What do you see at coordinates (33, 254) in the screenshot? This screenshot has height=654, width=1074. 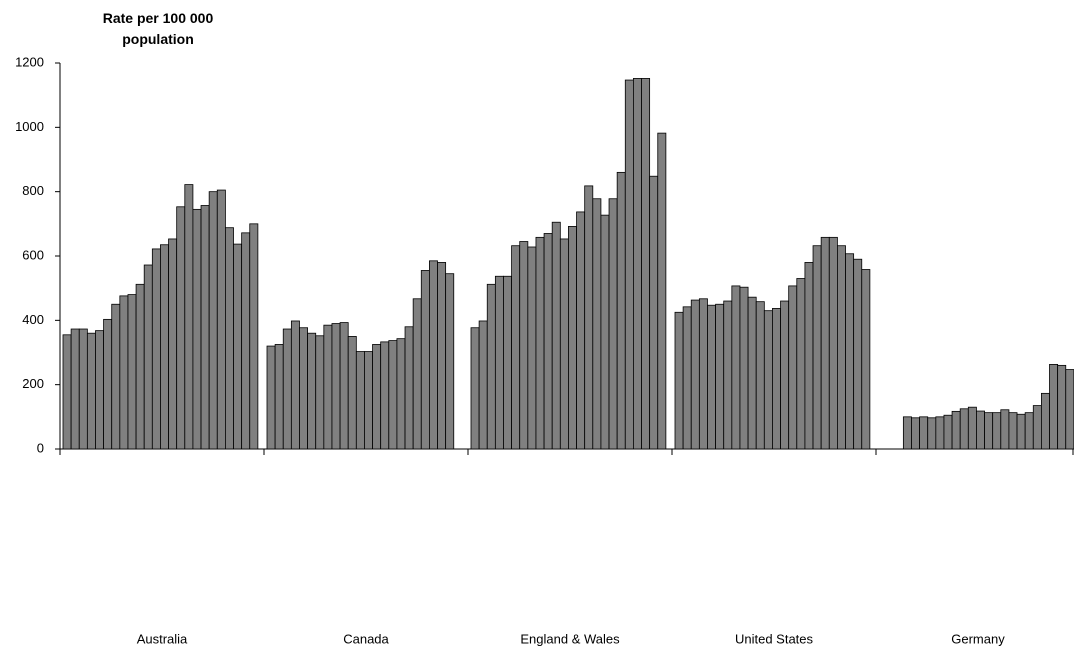 I see `y-tick-label: 600` at bounding box center [33, 254].